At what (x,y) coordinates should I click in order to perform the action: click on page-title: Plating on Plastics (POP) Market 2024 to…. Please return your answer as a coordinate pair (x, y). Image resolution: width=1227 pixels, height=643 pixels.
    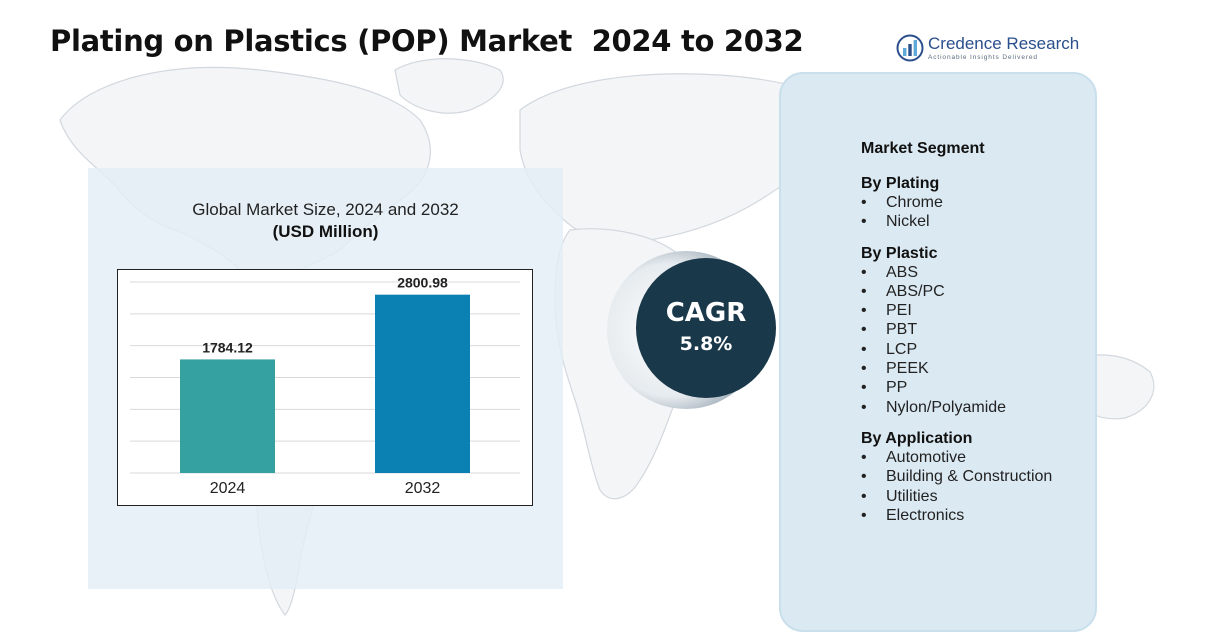
    Looking at the image, I should click on (427, 41).